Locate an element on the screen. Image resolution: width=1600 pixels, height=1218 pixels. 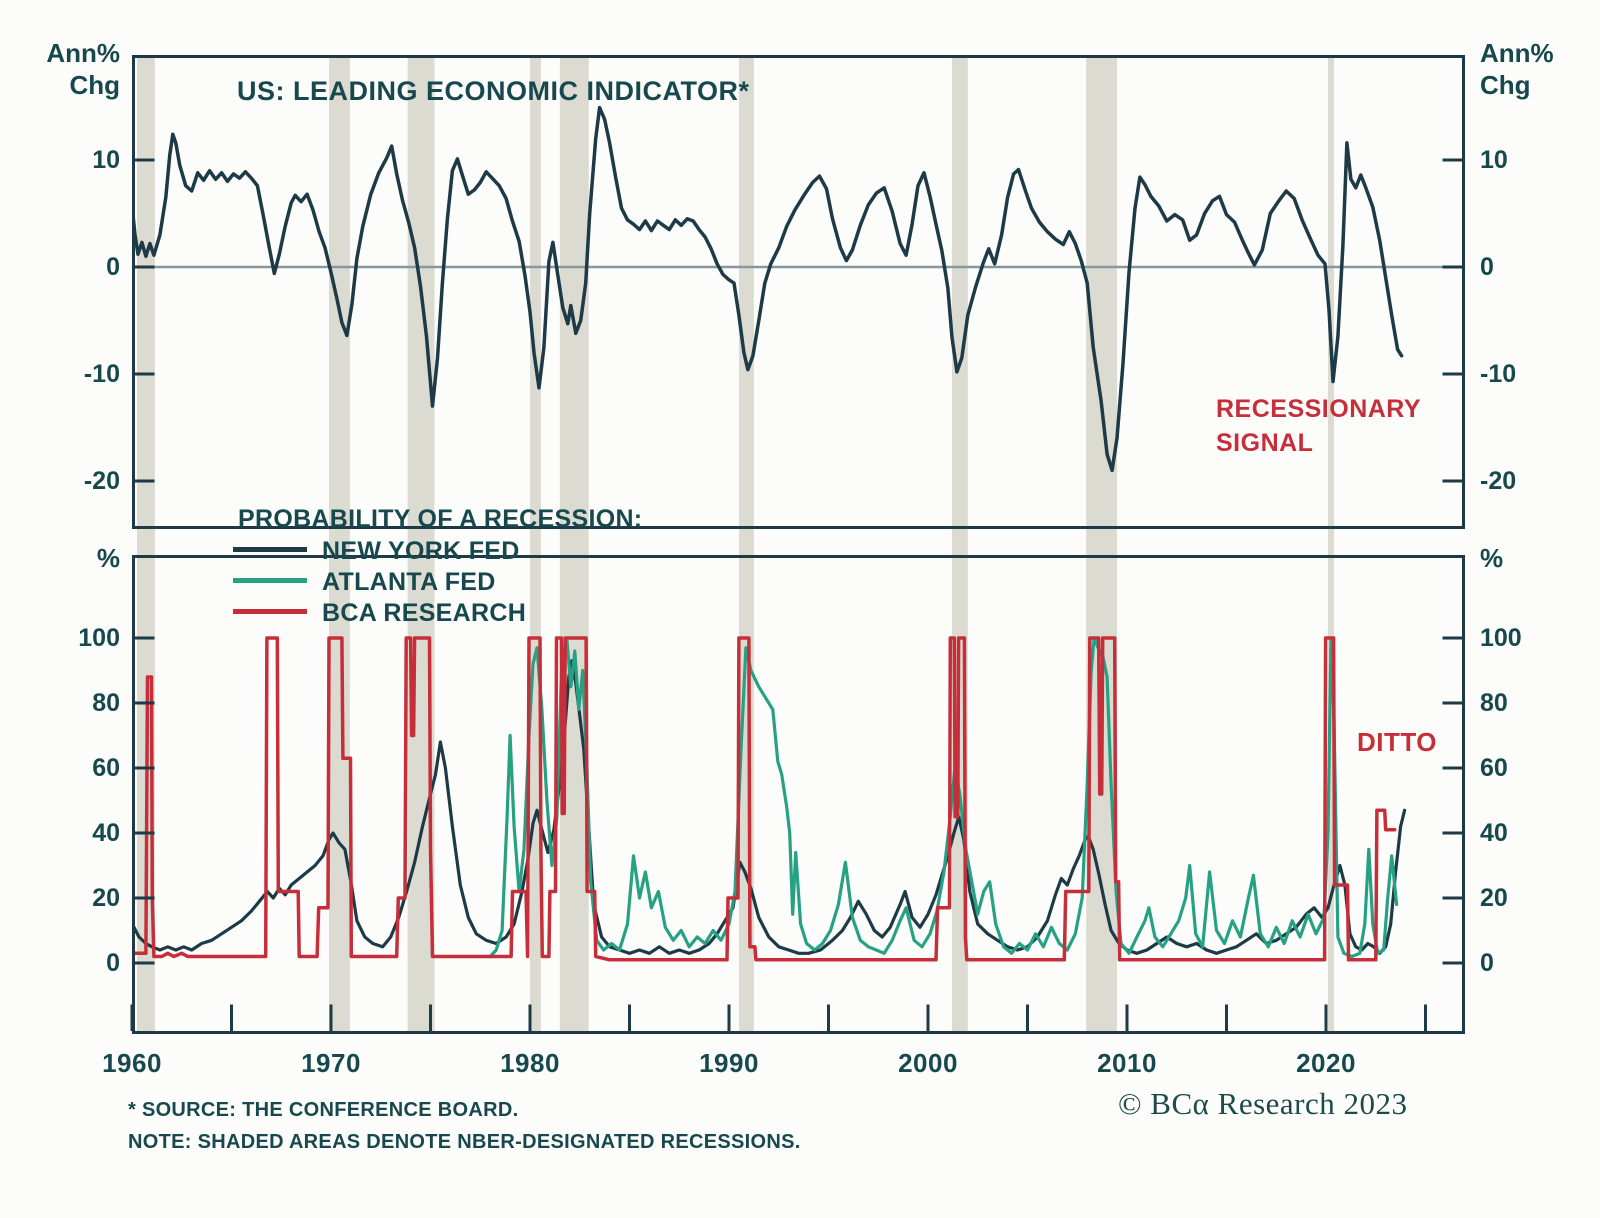
top-left-unit-label-line1: Ann% is located at coordinates (83, 53).